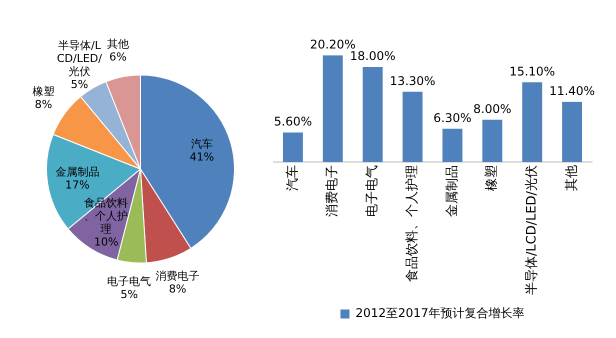 The image size is (616, 338). I want to click on x-tick-label: 金属制品, so click(452, 191).